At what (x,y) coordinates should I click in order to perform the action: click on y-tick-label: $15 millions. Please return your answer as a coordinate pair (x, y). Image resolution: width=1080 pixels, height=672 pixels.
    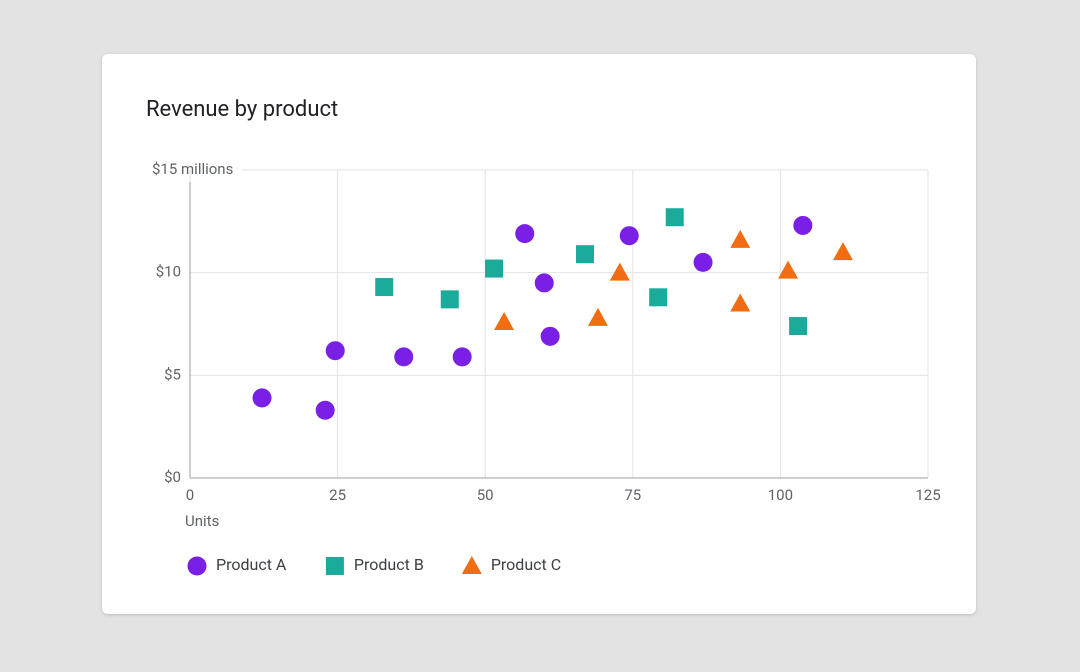
    Looking at the image, I should click on (192, 169).